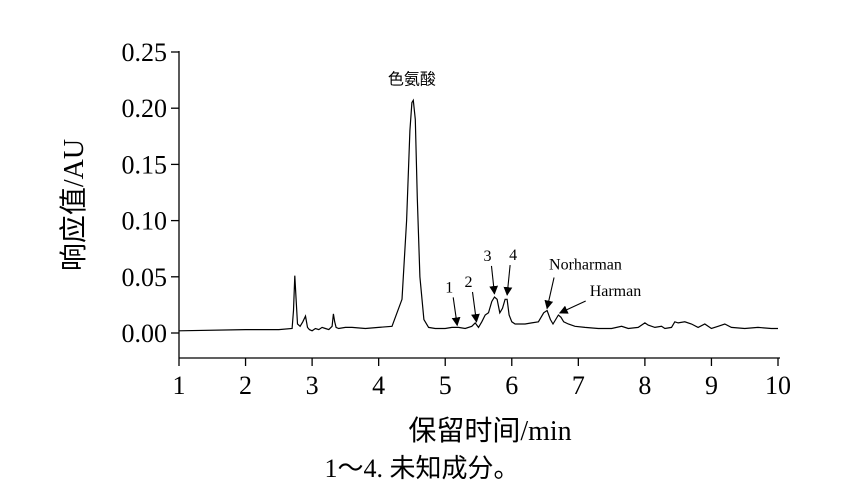 The height and width of the screenshot is (496, 844). What do you see at coordinates (445, 385) in the screenshot?
I see `x-tick-label: 5` at bounding box center [445, 385].